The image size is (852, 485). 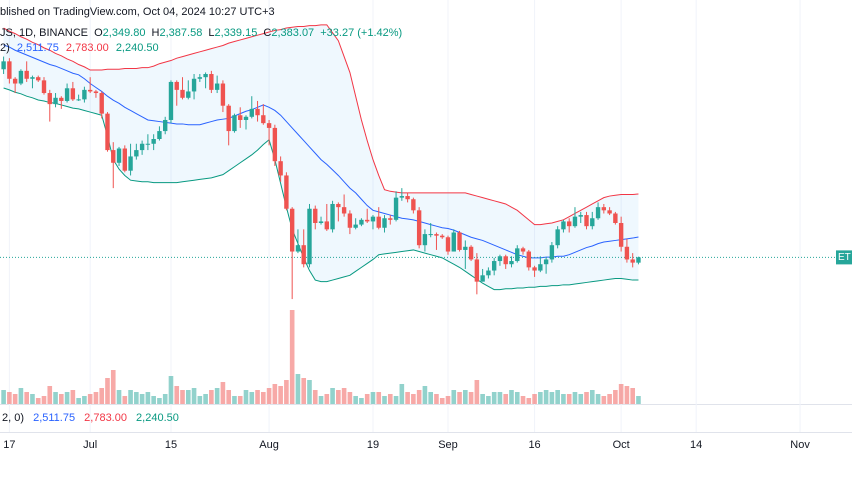 What do you see at coordinates (157, 418) in the screenshot?
I see `legend-value: 2,240.50` at bounding box center [157, 418].